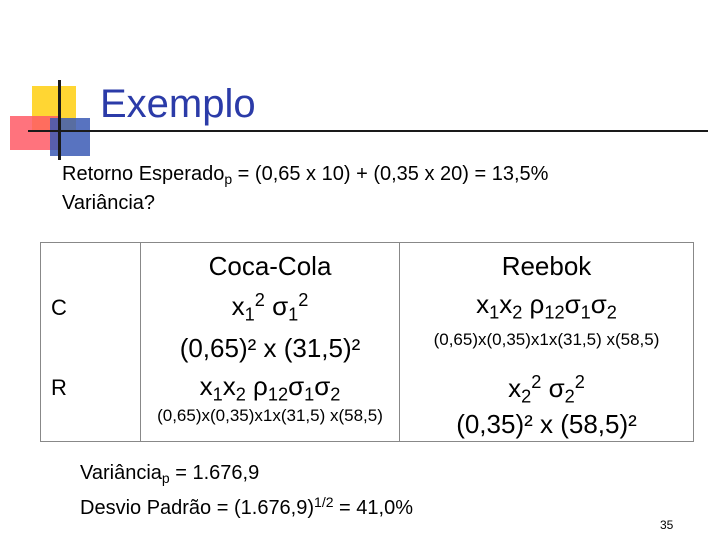  What do you see at coordinates (546, 424) in the screenshot?
I see `rb-variance-numeric: (0,35)² x (58,5)²` at bounding box center [546, 424].